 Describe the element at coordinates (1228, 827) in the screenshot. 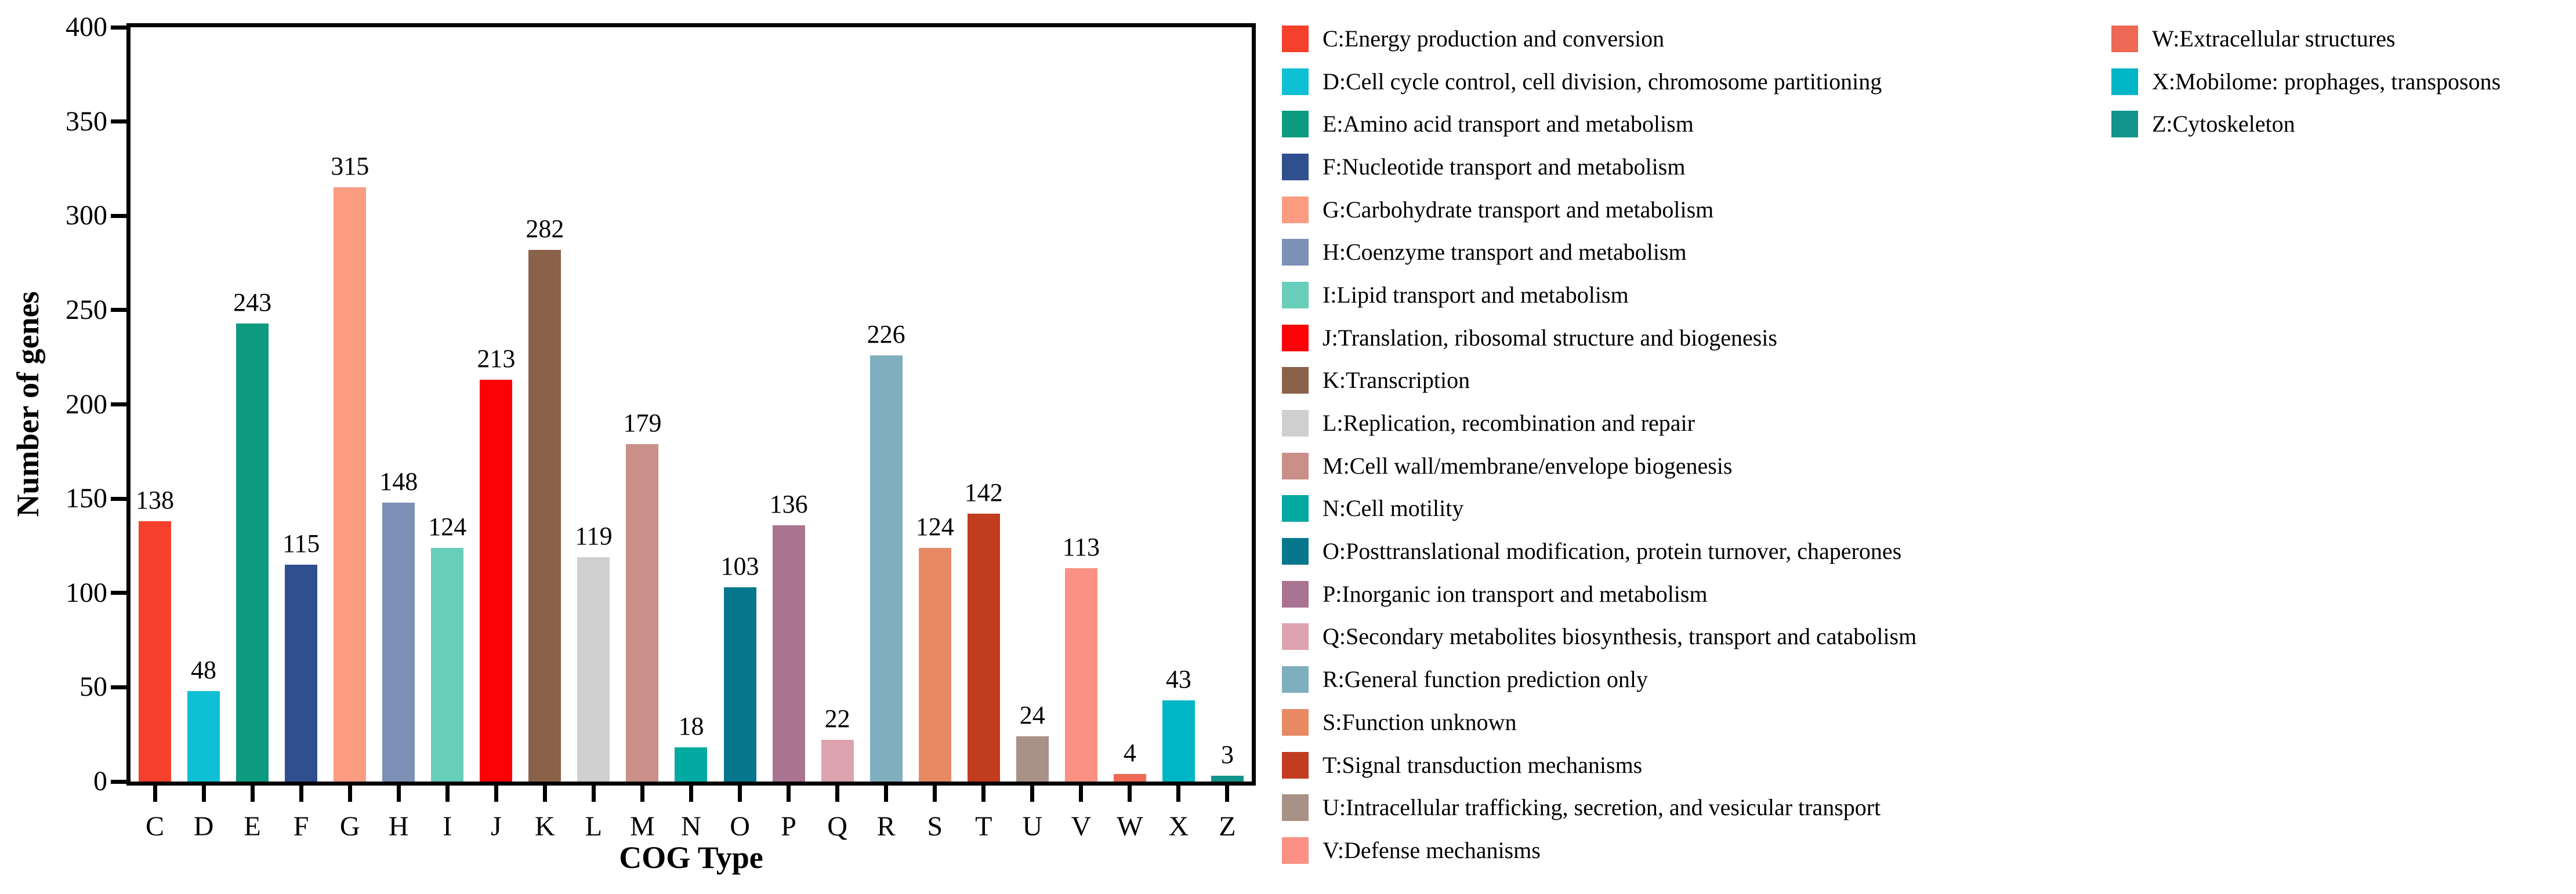

I see `x-category-label-Z: Z` at that location.